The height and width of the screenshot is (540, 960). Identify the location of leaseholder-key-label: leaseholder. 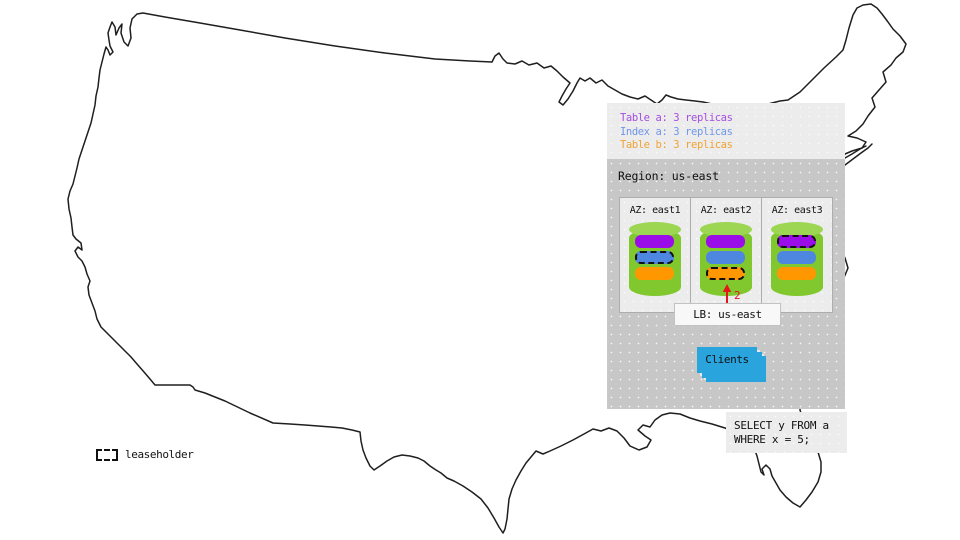
(159, 454).